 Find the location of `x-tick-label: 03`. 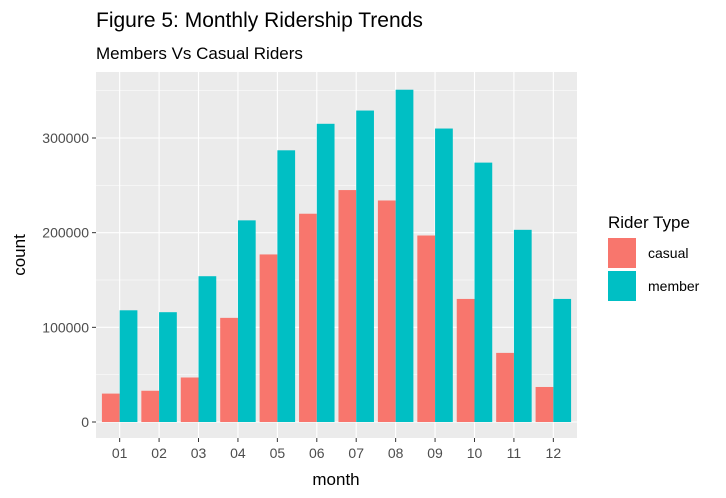

x-tick-label: 03 is located at coordinates (199, 453).